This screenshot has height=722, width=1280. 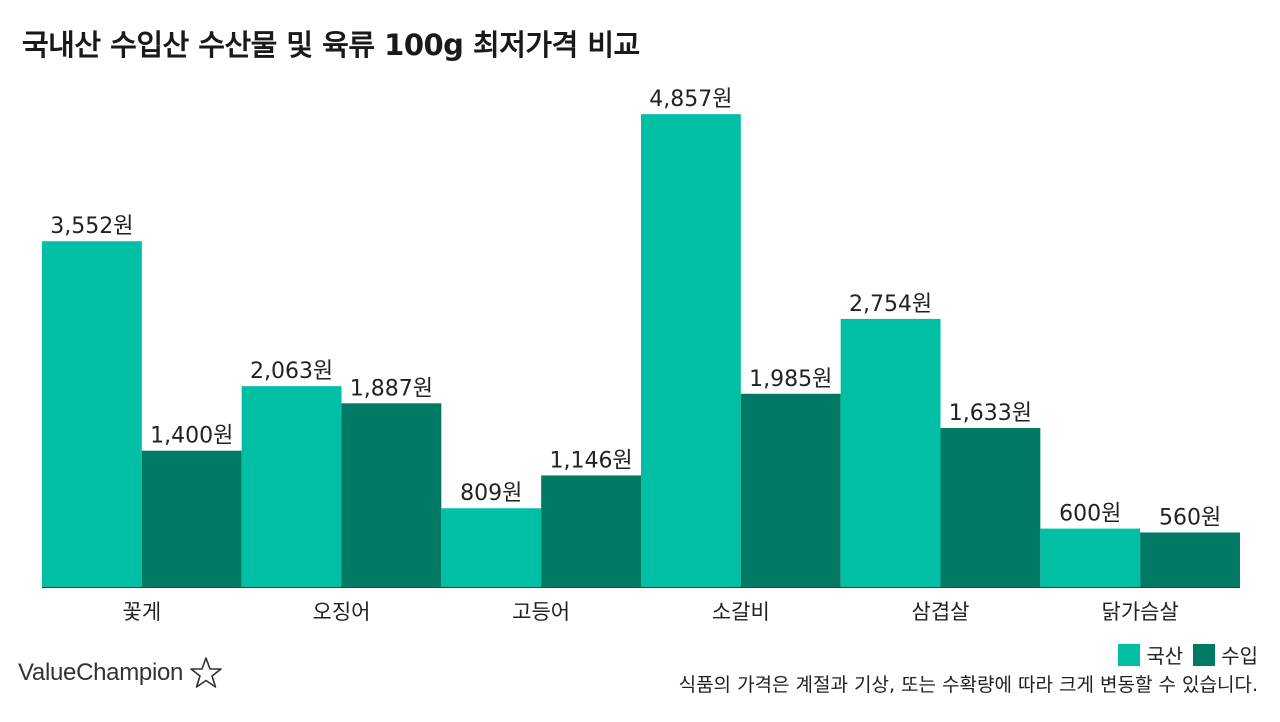 I want to click on star-outline-icon, so click(x=206, y=672).